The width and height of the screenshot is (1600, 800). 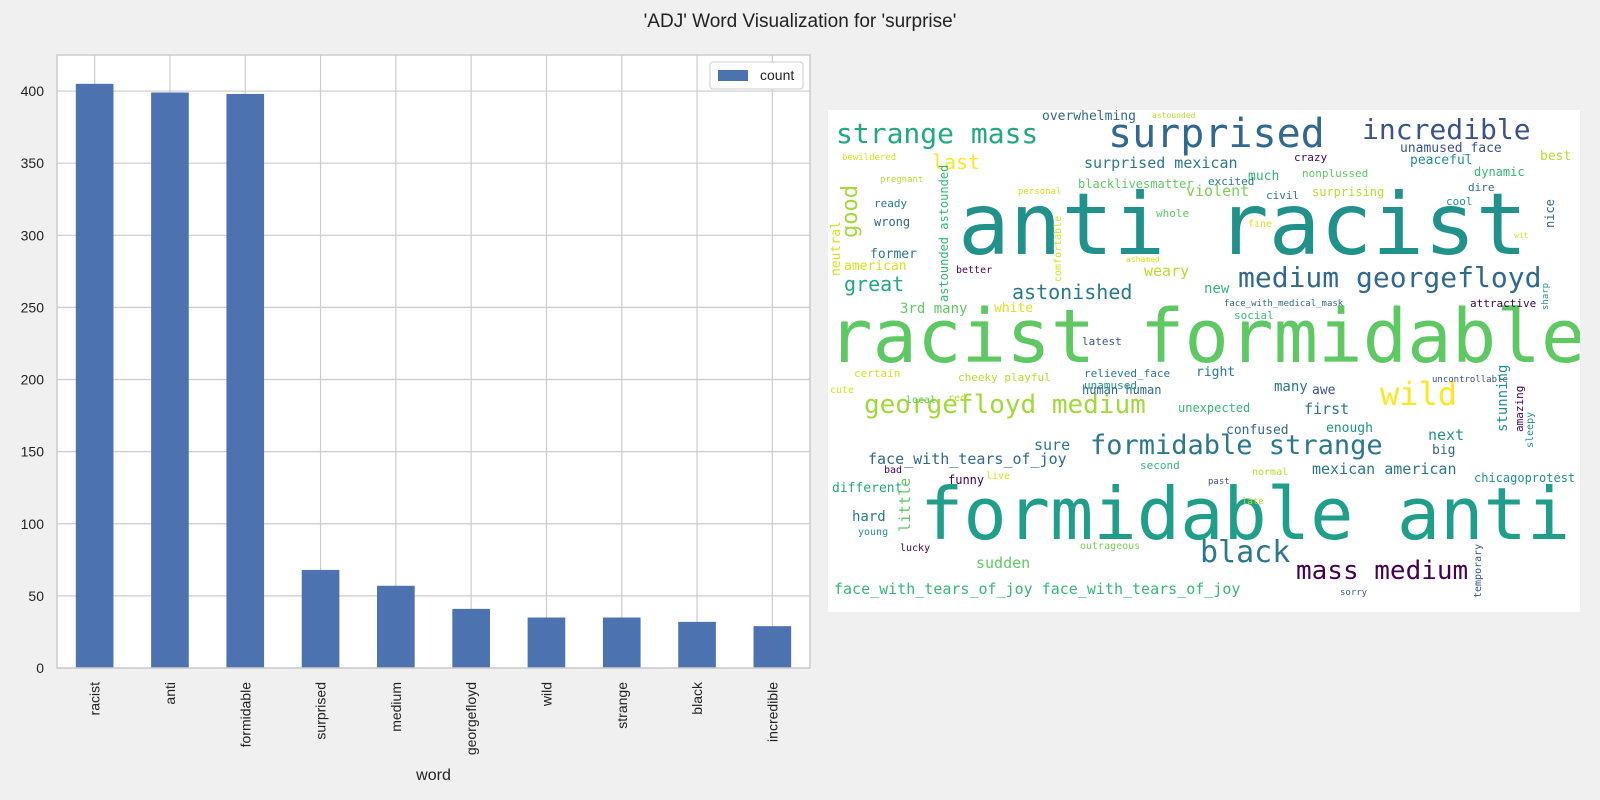 I want to click on wordcloud-word: many, so click(x=1291, y=387).